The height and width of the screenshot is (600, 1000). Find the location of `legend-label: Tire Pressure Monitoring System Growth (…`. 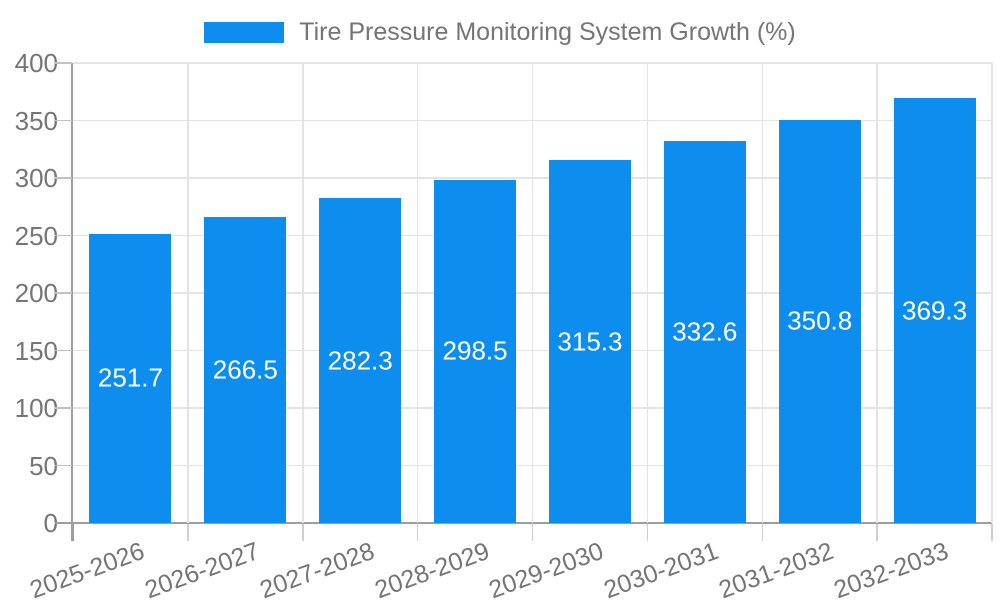

legend-label: Tire Pressure Monitoring System Growth (… is located at coordinates (547, 32).